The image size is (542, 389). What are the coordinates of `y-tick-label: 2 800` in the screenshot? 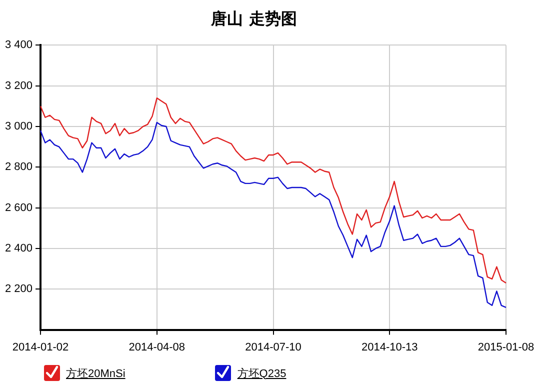 It's located at (18, 167).